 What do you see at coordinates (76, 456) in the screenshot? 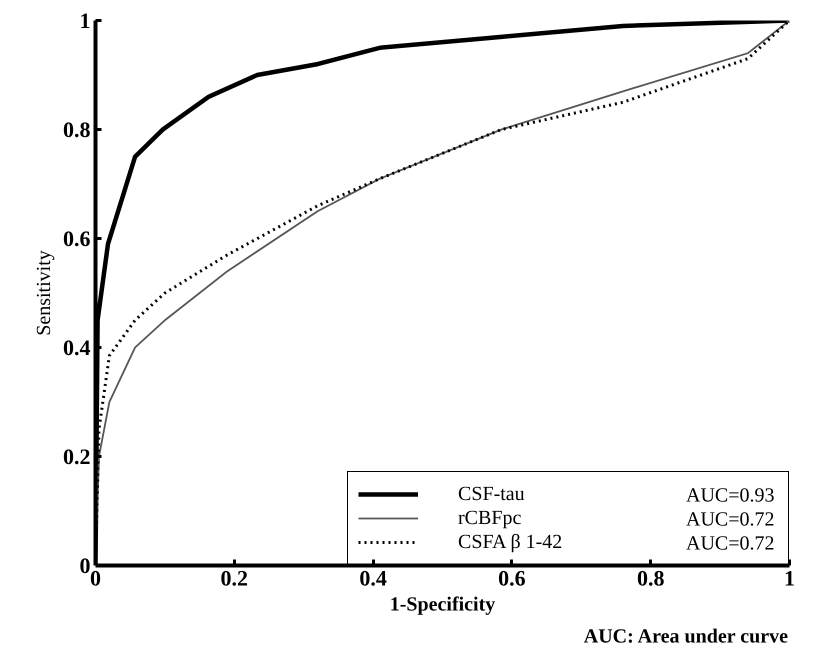
I see `y-tick-label: 0.2` at bounding box center [76, 456].